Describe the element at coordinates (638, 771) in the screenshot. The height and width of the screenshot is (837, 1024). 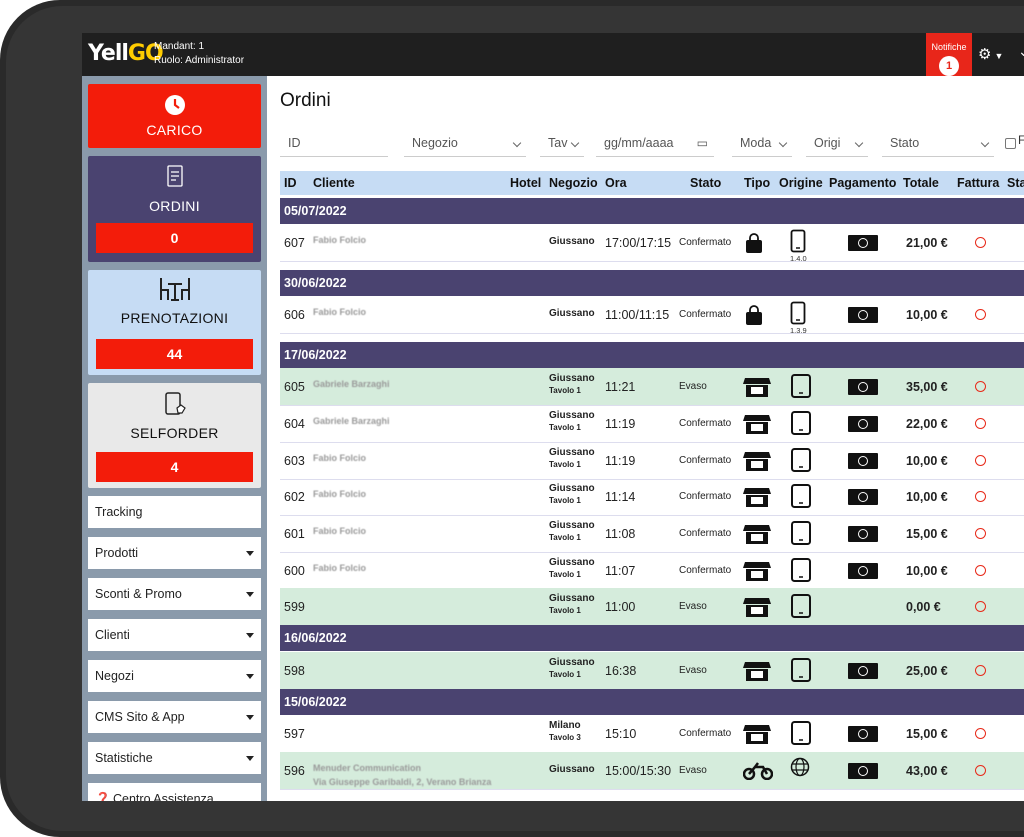
I see `ora-cell: 15:00/15:30` at that location.